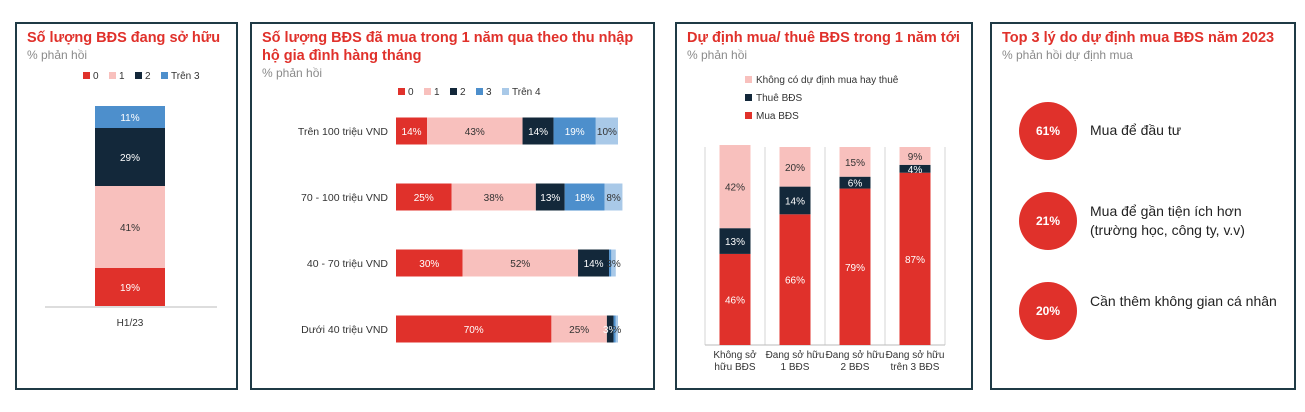 The width and height of the screenshot is (1305, 412). I want to click on data-label-row0-1: 43%, so click(475, 132).